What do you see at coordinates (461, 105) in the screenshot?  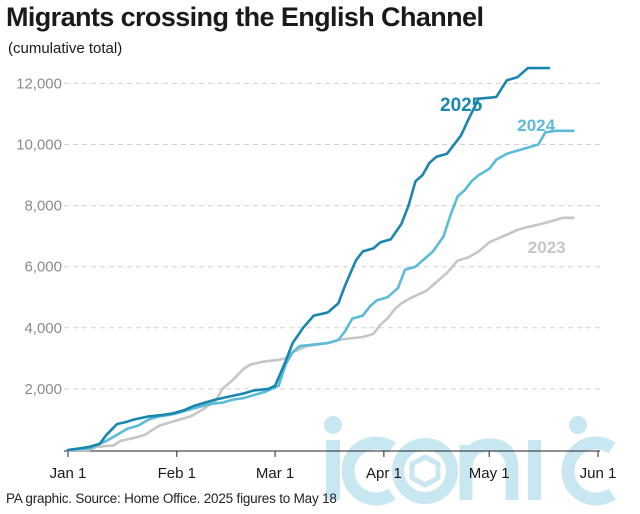 I see `series-label-2025: 2025` at bounding box center [461, 105].